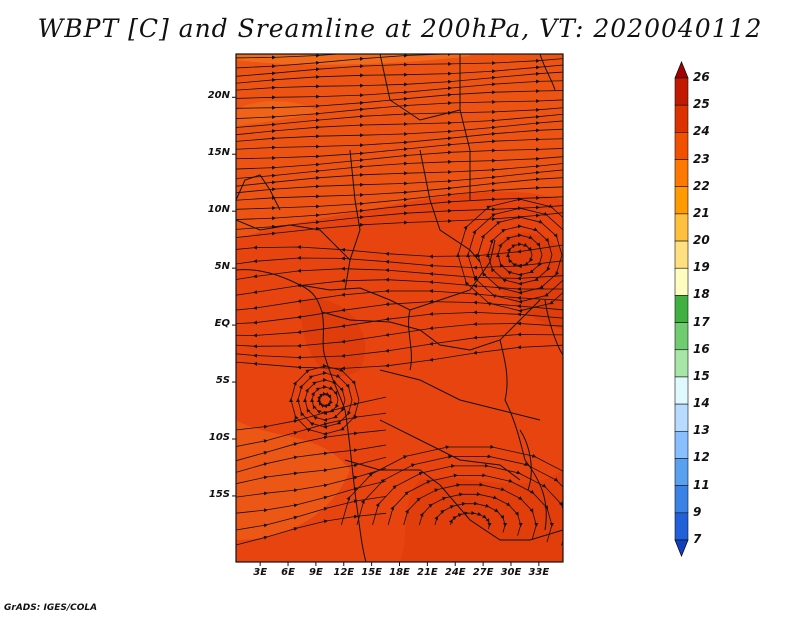 Image resolution: width=800 pixels, height=618 pixels. Describe the element at coordinates (218, 210) in the screenshot. I see `lat-label: 10N` at that location.